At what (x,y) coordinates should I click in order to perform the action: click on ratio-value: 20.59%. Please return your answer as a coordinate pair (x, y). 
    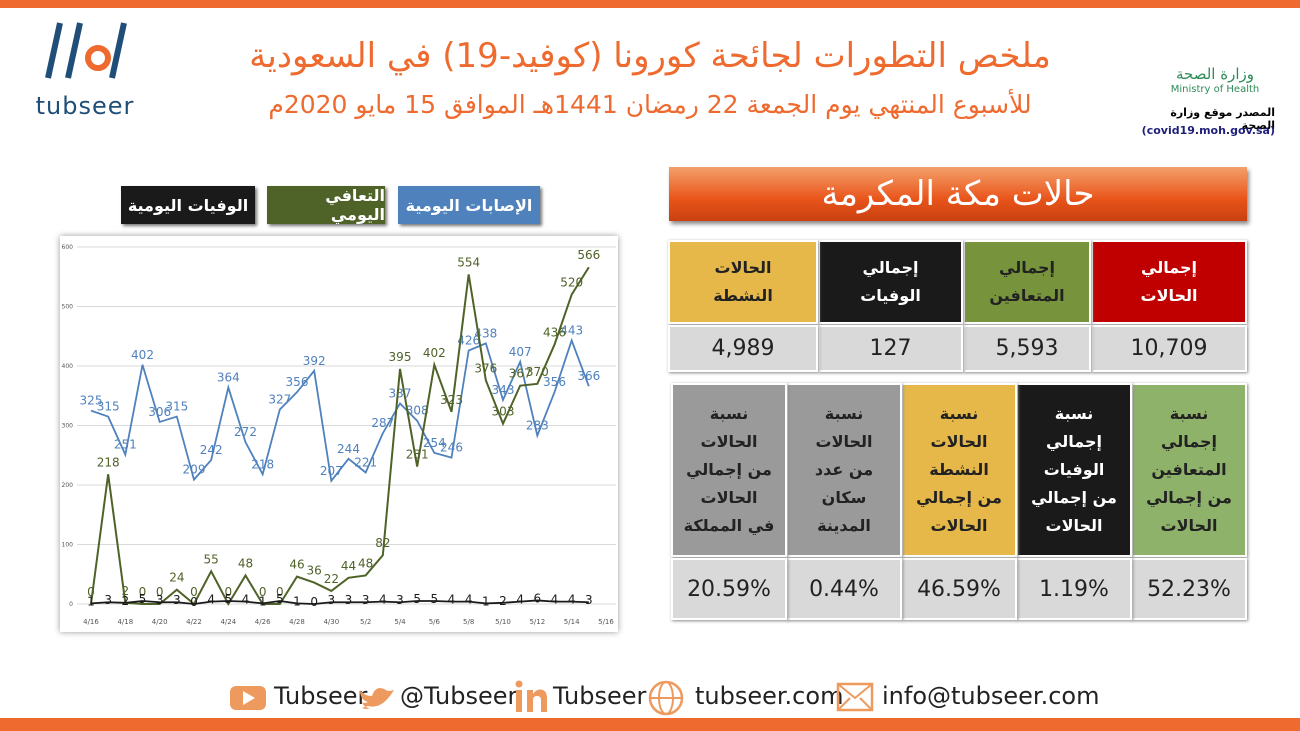
    Looking at the image, I should click on (729, 589).